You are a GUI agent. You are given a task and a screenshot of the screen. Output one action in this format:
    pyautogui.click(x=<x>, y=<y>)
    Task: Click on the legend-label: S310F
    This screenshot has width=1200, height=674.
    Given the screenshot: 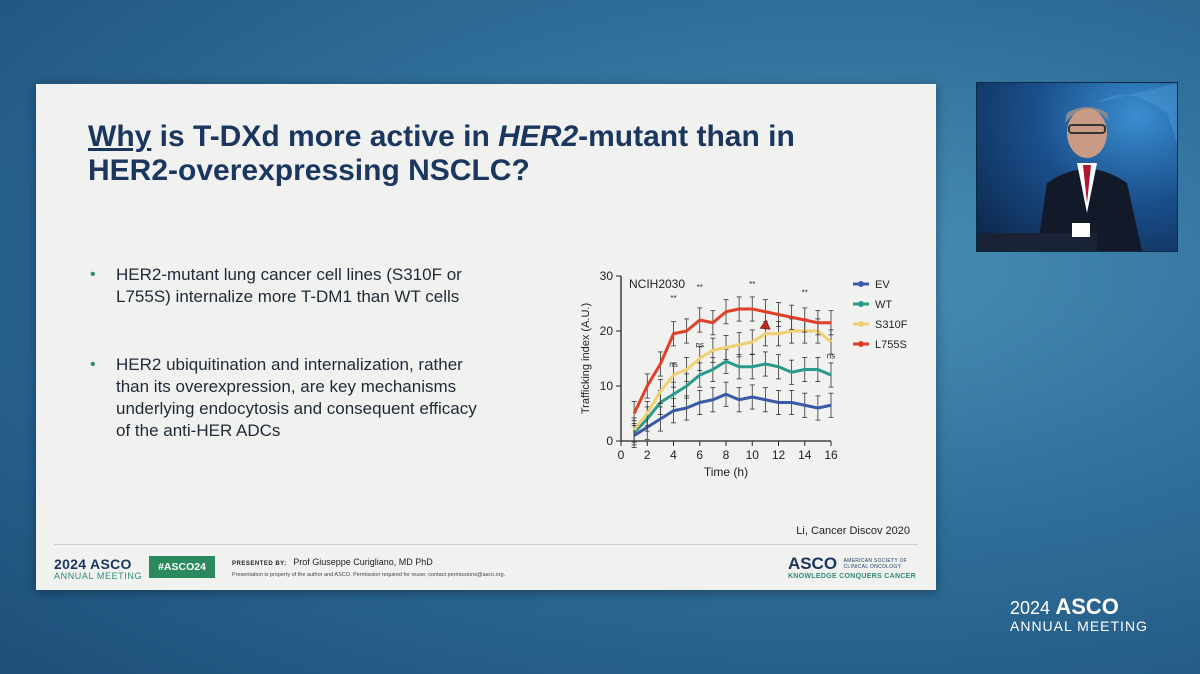 What is the action you would take?
    pyautogui.click(x=891, y=325)
    